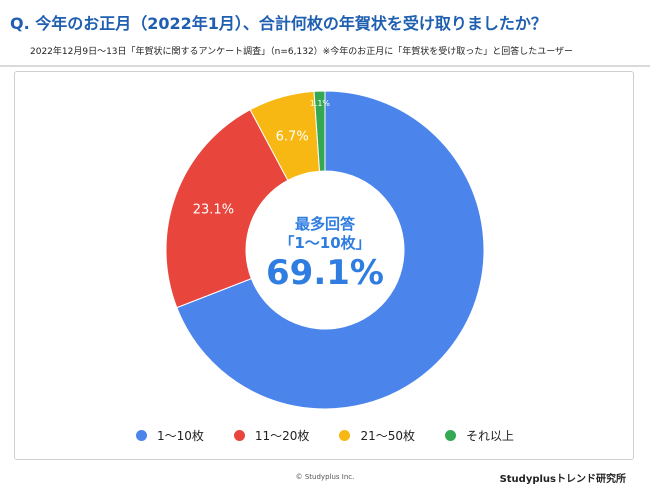 This screenshot has height=488, width=650. What do you see at coordinates (562, 479) in the screenshot?
I see `brand-logo-text: Studyplusトレンド研究所` at bounding box center [562, 479].